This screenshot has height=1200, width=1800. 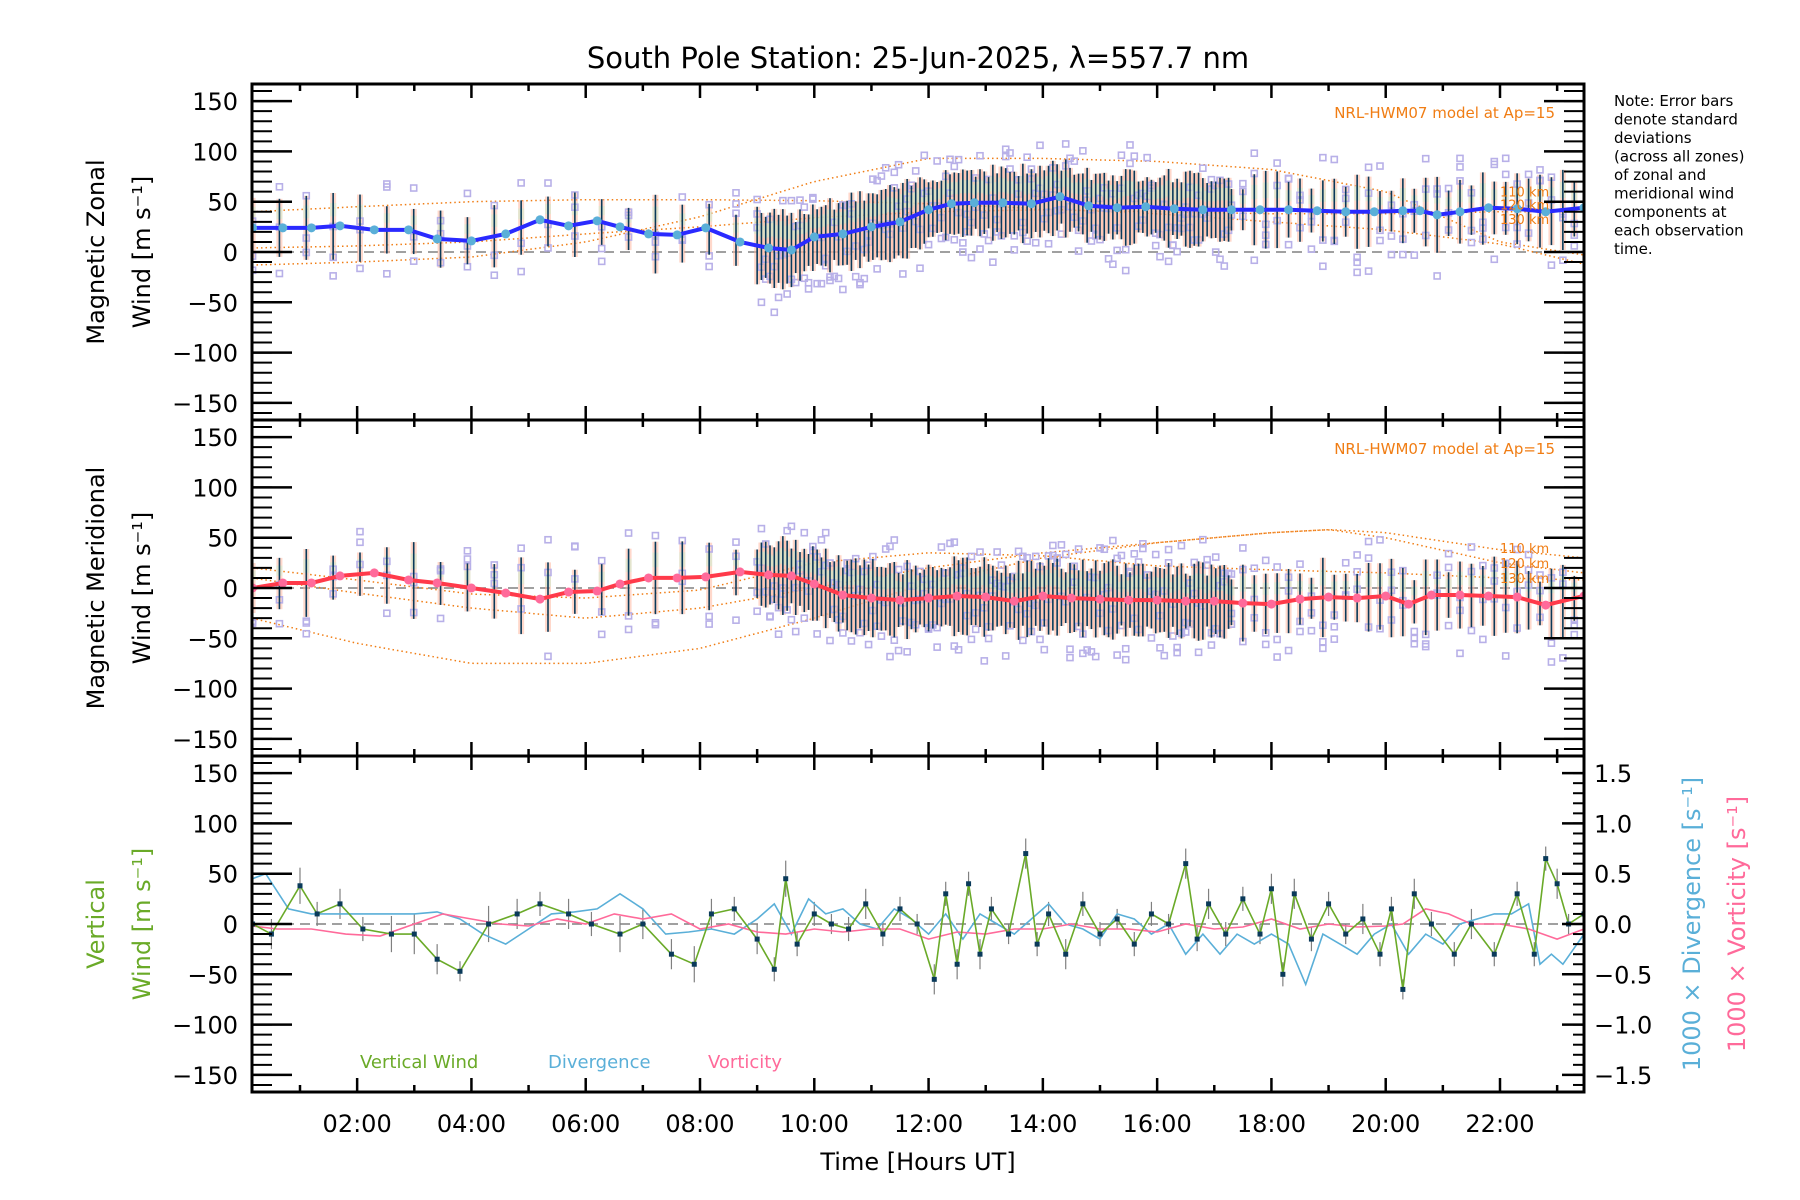 I want to click on altitude-label: 110 km, so click(x=1524, y=193).